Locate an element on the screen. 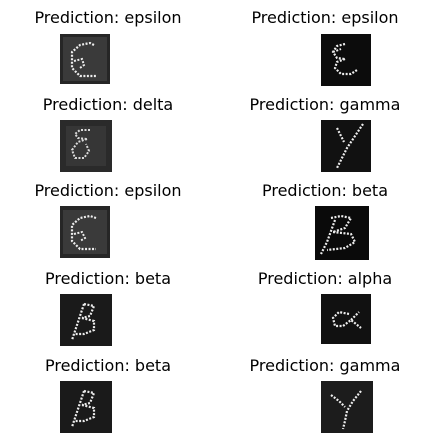 The image size is (433, 446). prediction-panel-6: Prediction: beta is located at coordinates (325, 225).